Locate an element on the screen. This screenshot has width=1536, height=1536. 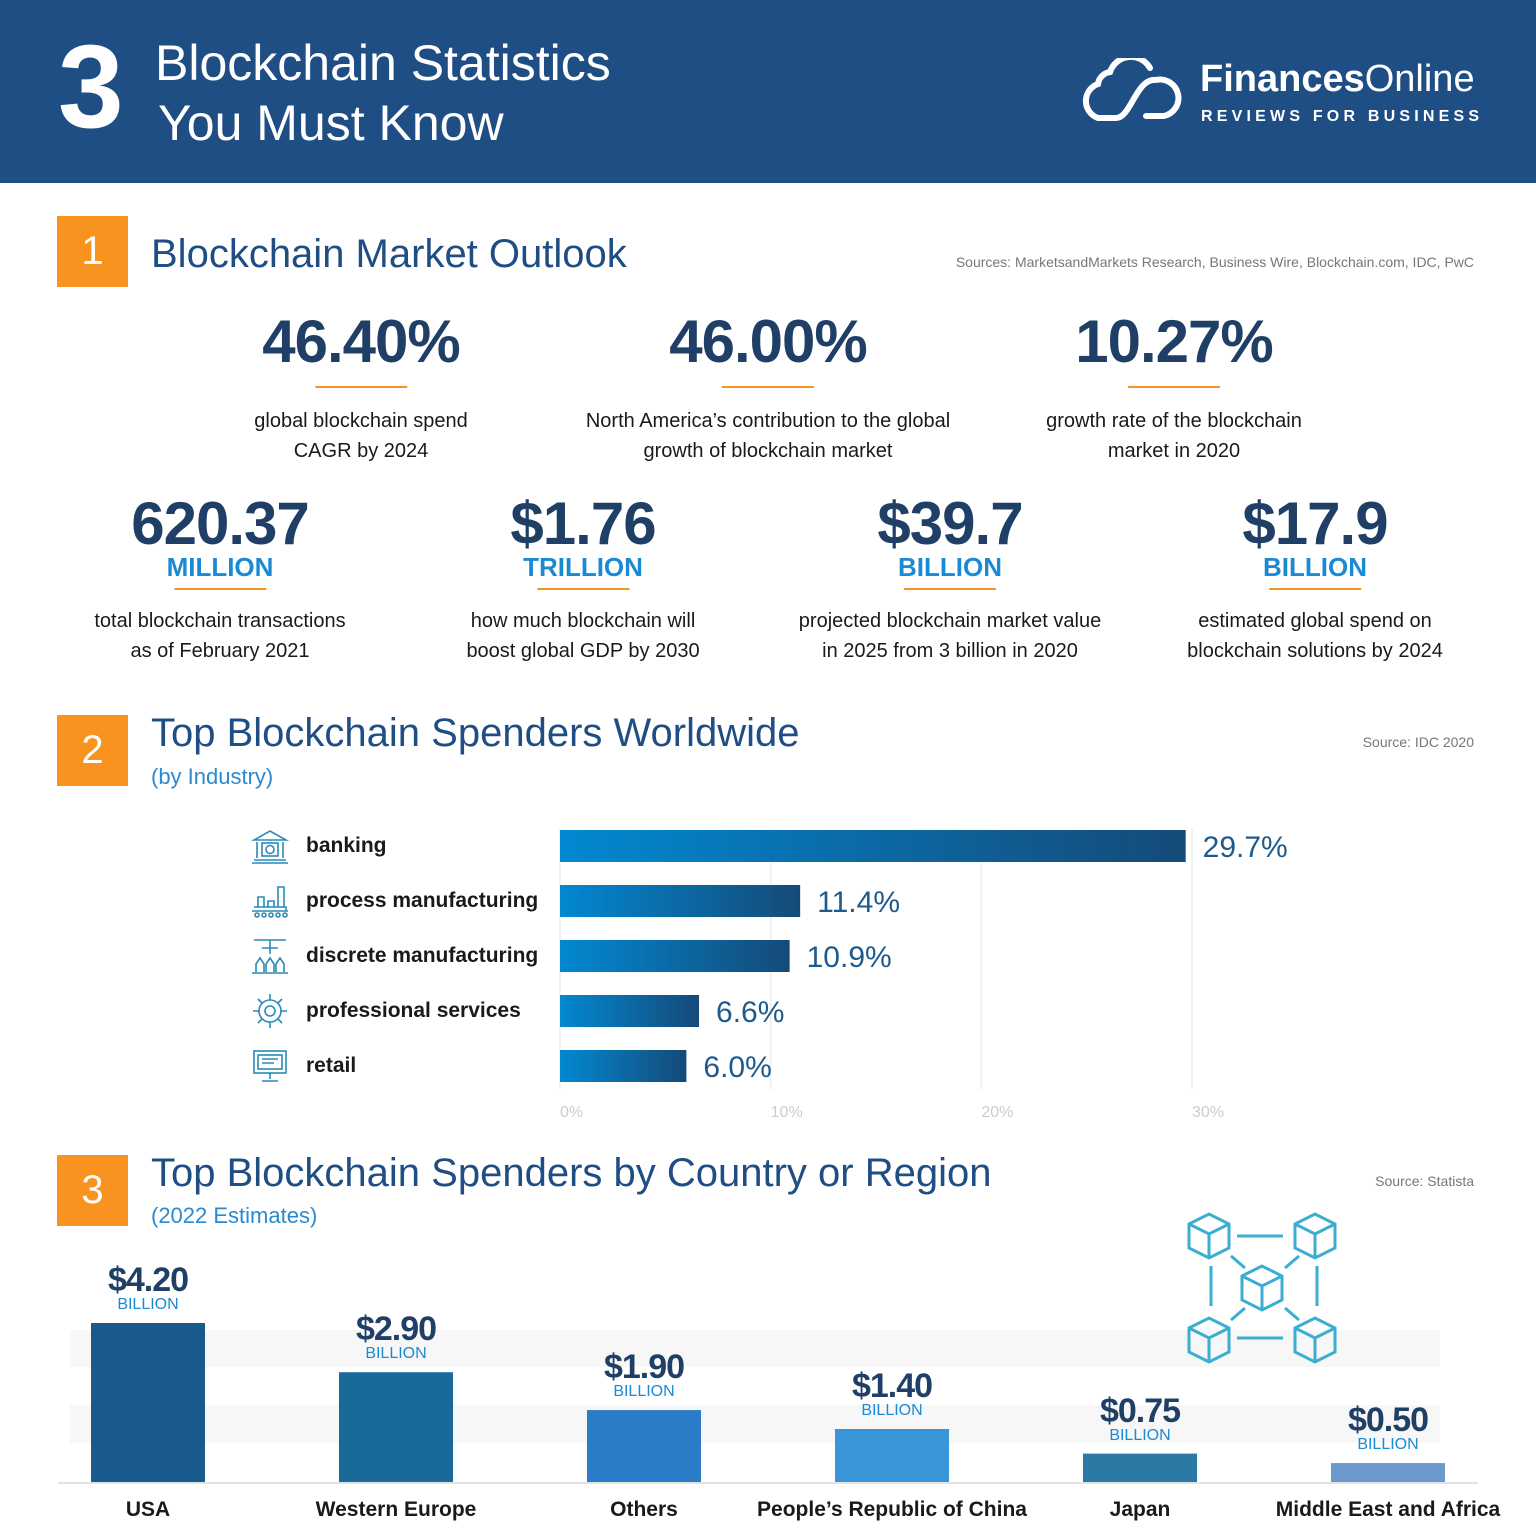
bar-discrete-manufacturing is located at coordinates (675, 956).